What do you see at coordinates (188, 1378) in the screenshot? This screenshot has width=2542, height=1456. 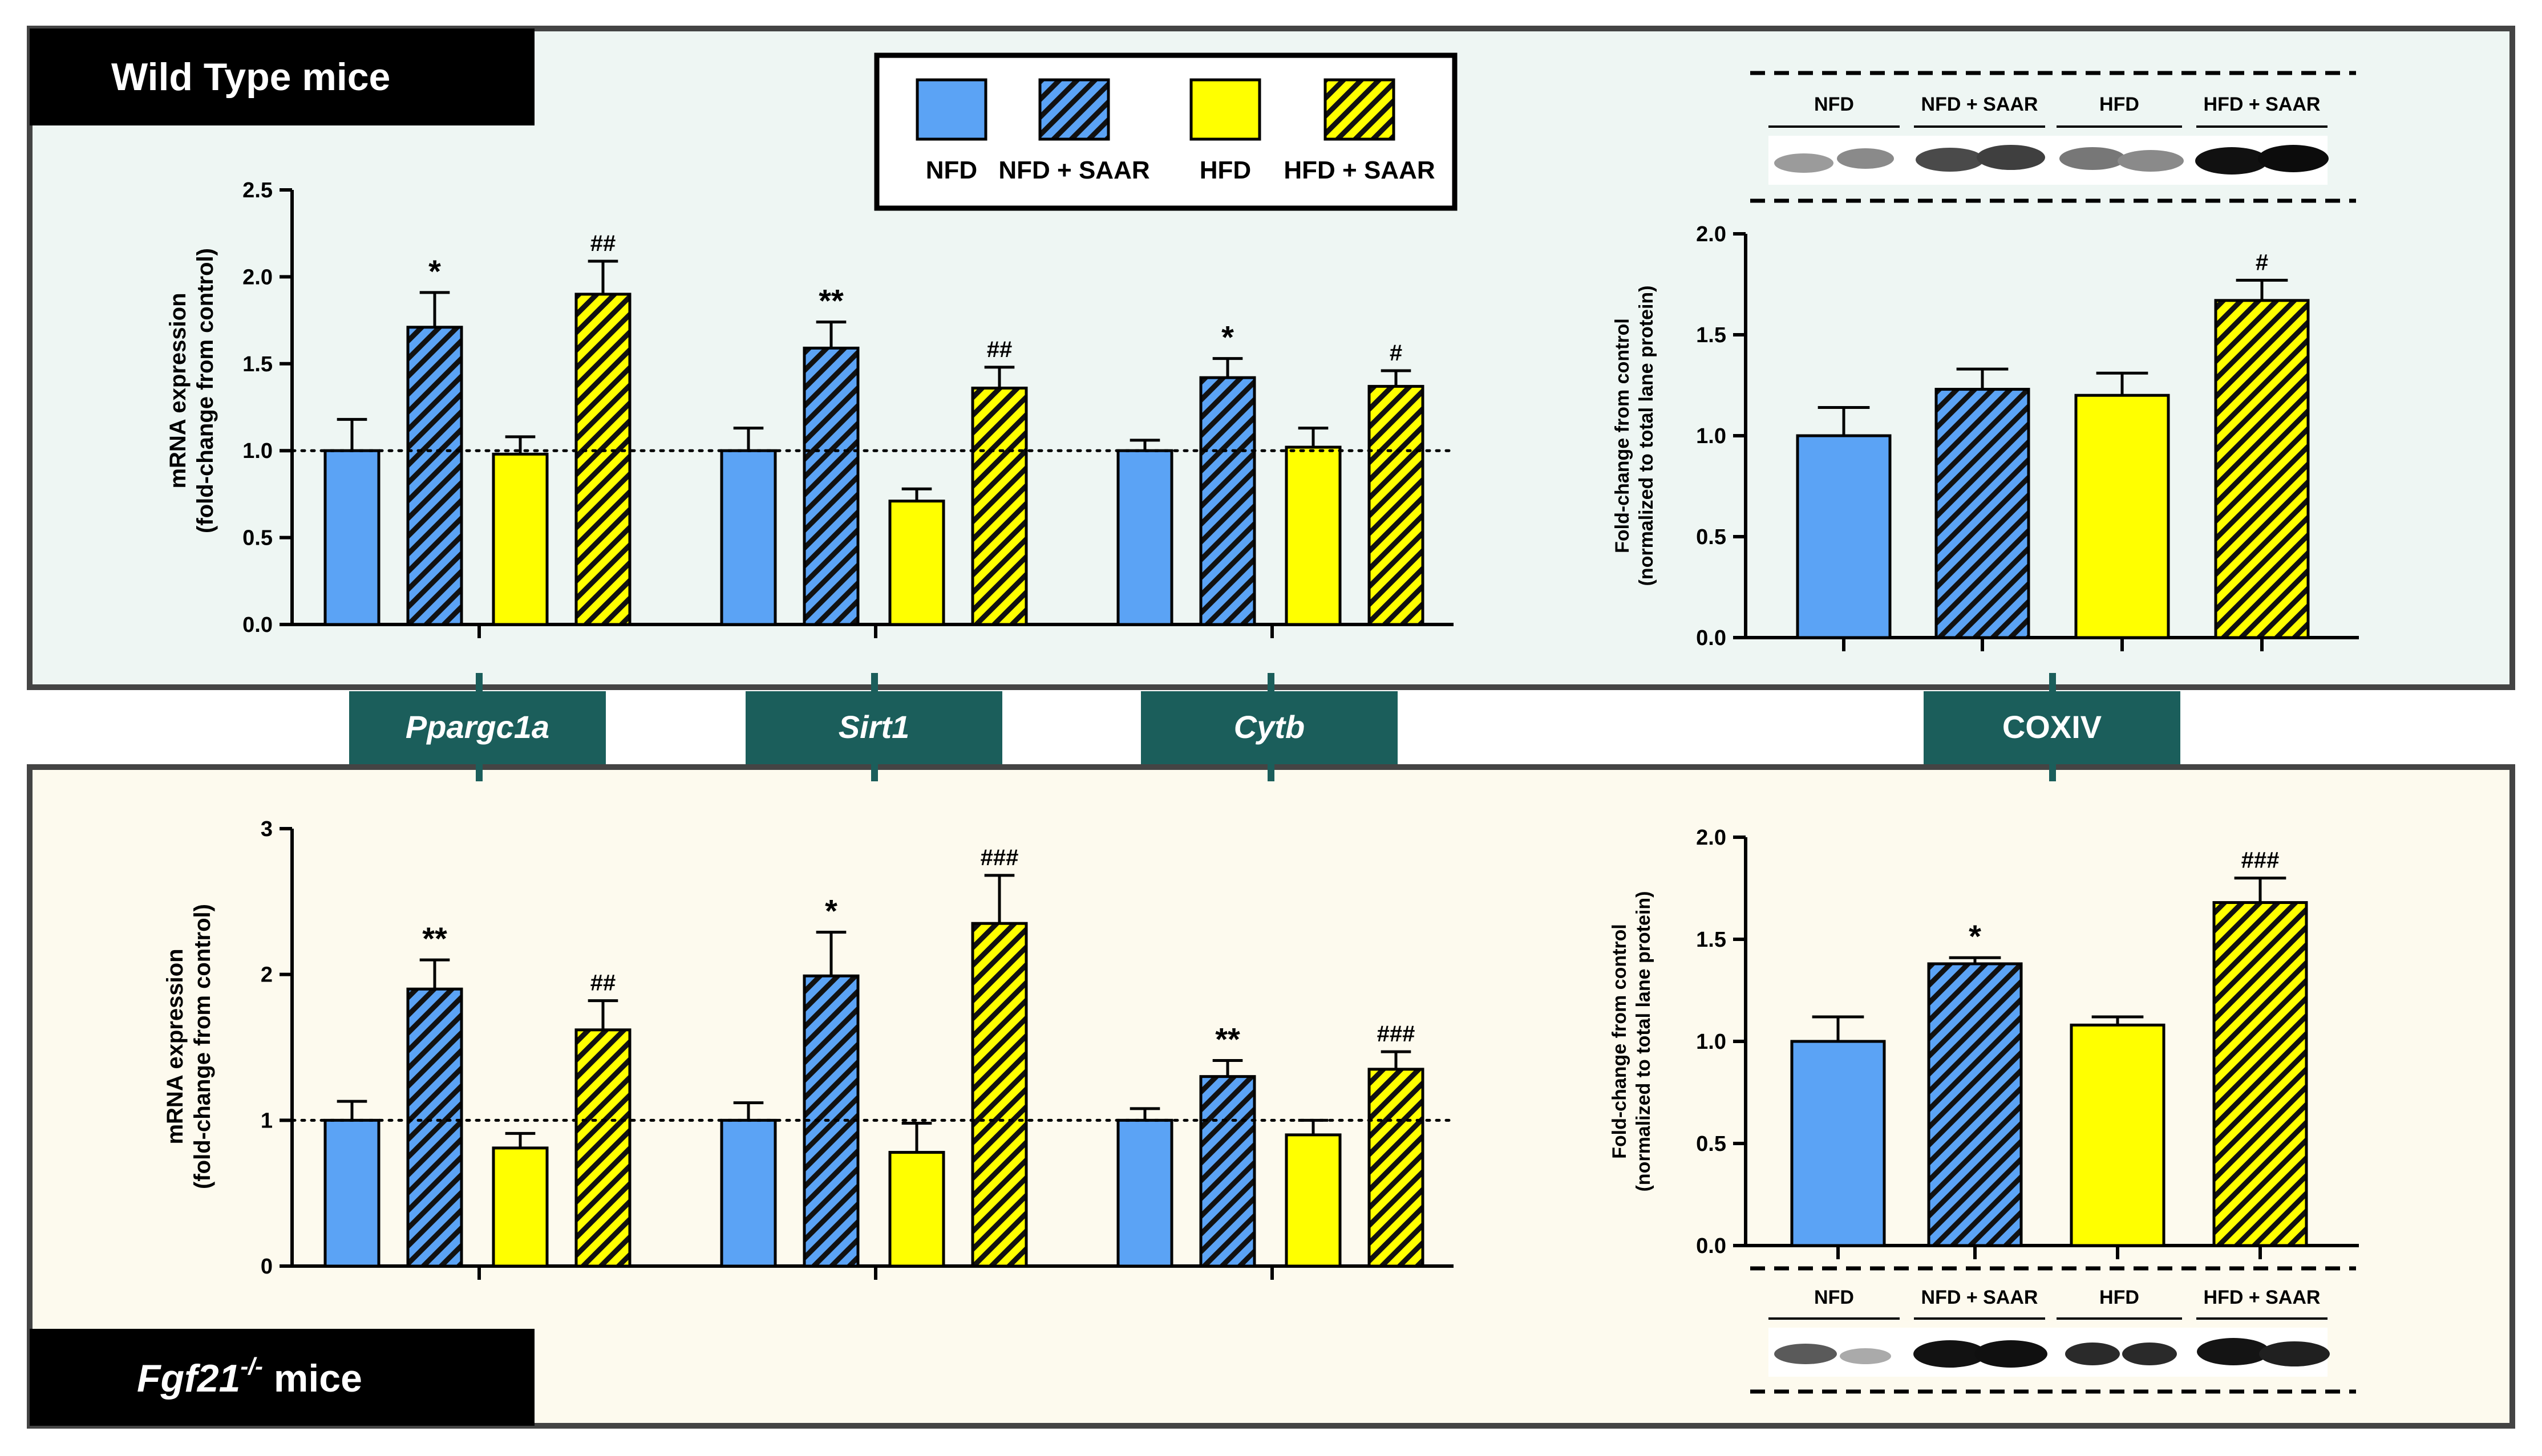 I see `ko-title-gene: Fgf21` at bounding box center [188, 1378].